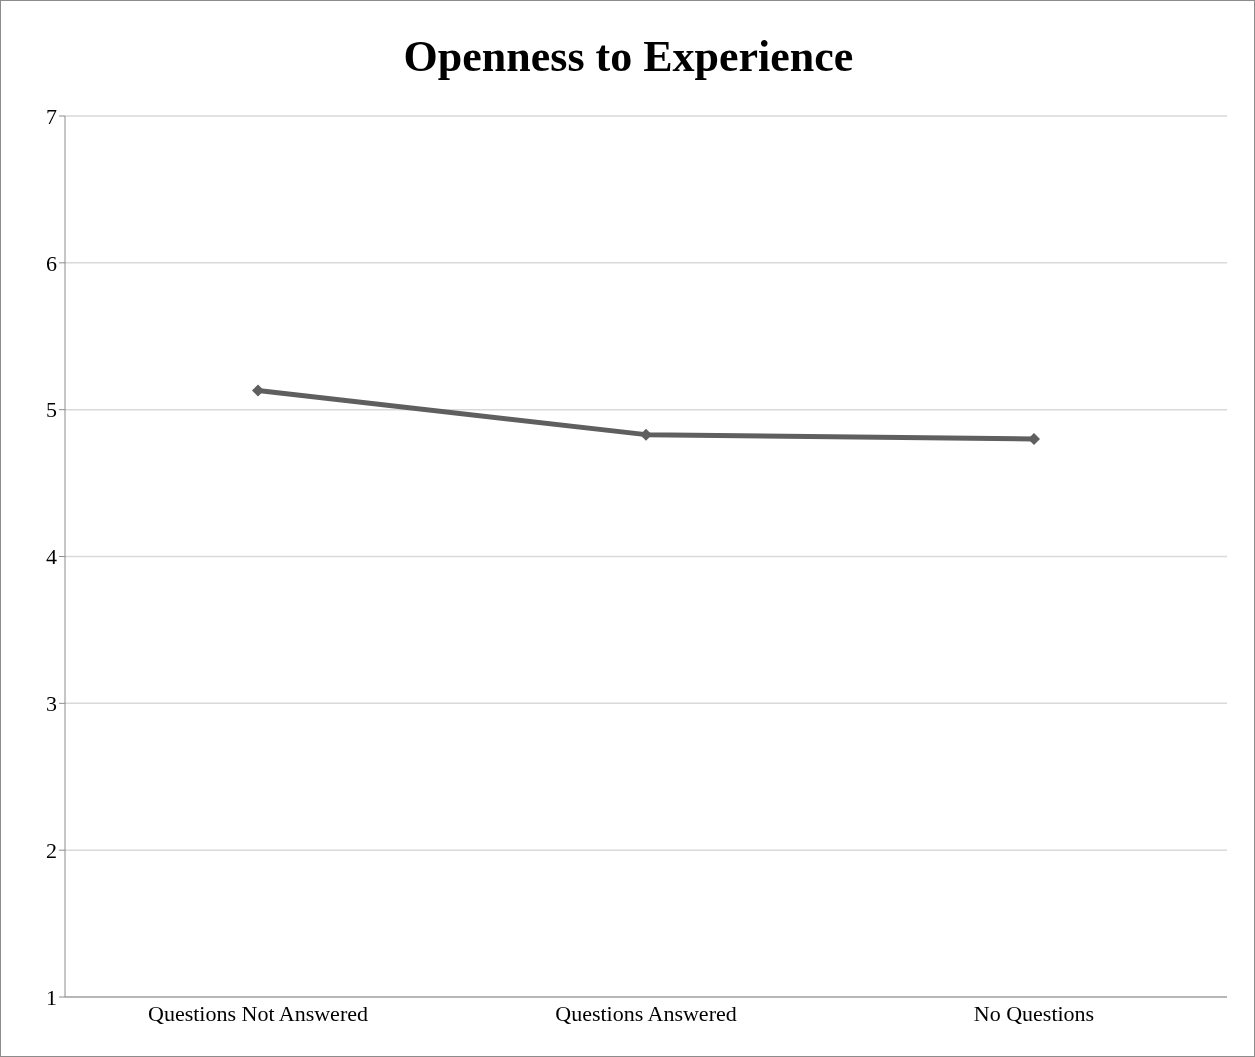  Describe the element at coordinates (51, 704) in the screenshot. I see `y-tick-label: 3` at that location.